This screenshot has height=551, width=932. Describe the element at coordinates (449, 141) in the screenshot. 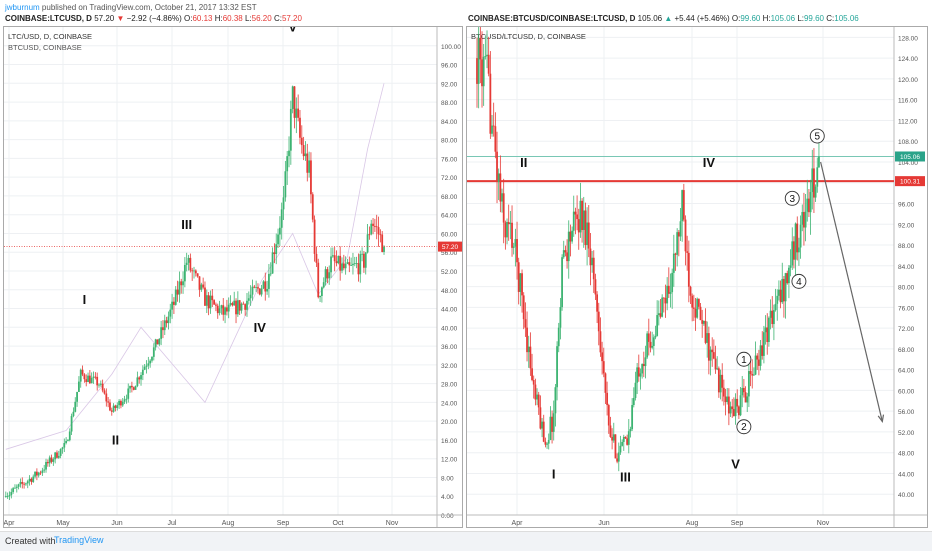

I see `y-tick-label: 80.00` at that location.